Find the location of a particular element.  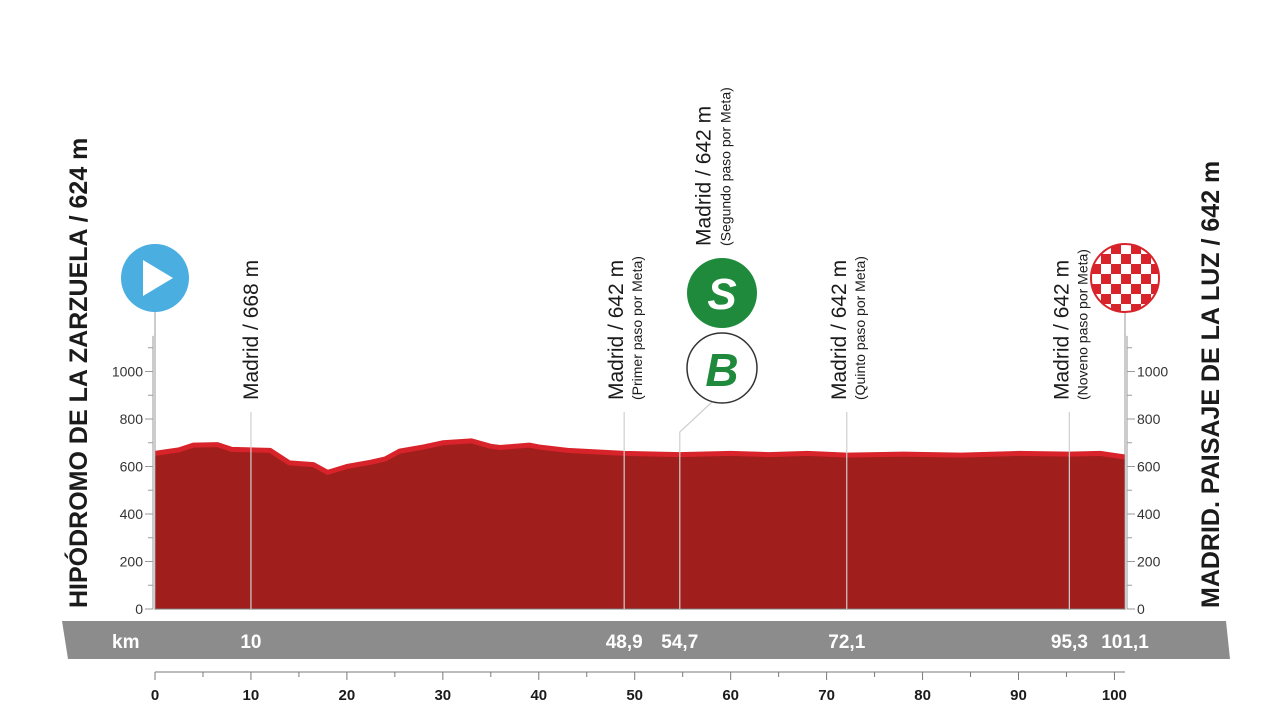

right-y-tick-label: 400 is located at coordinates (1149, 514).